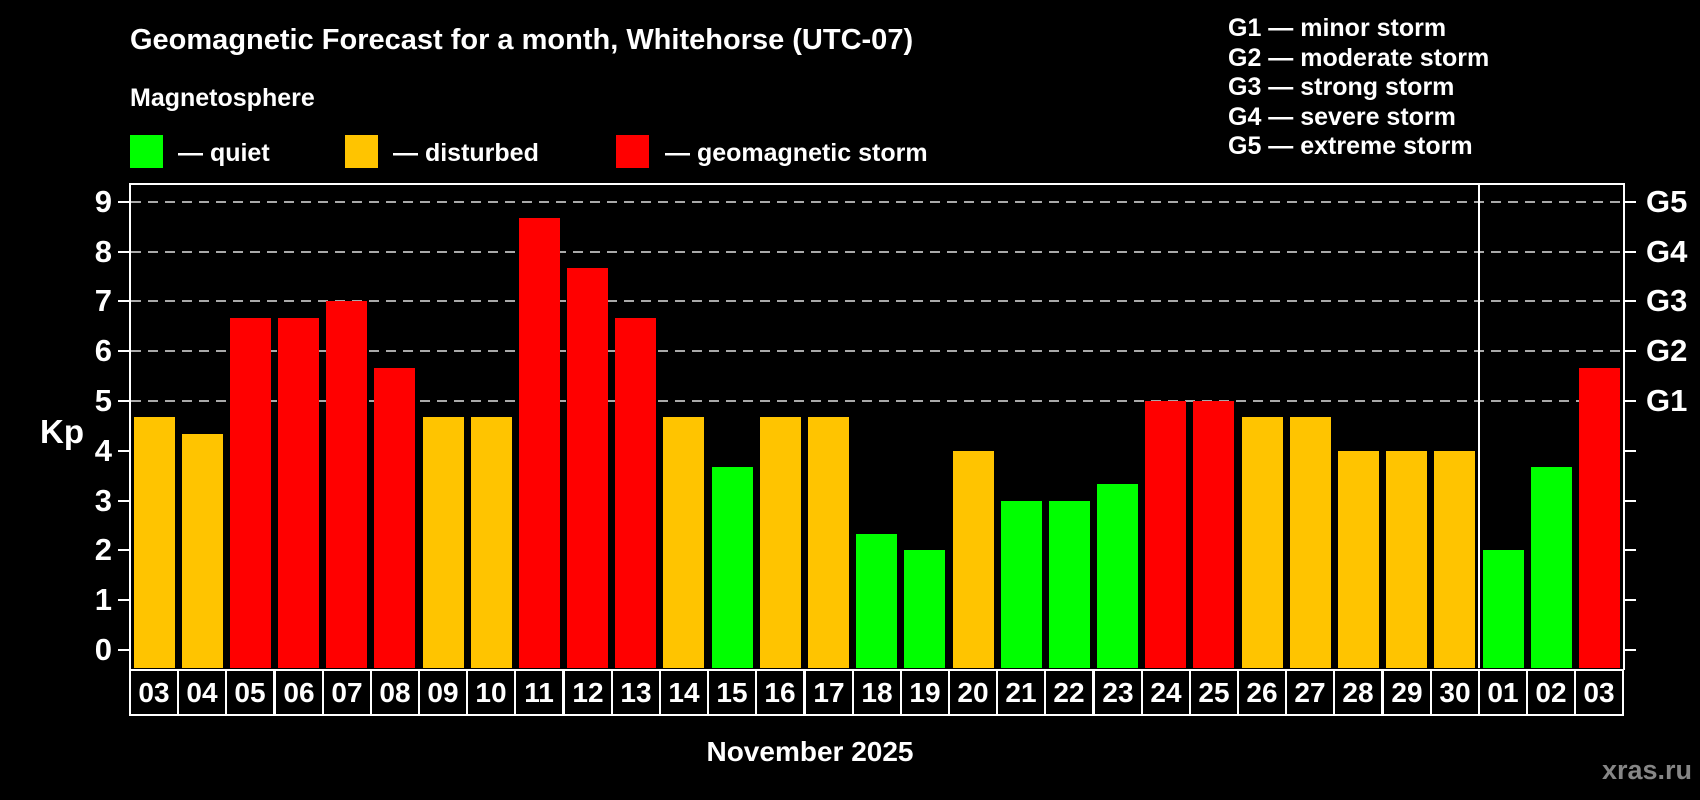  What do you see at coordinates (443, 692) in the screenshot?
I see `x-axis-day-box-09: 09` at bounding box center [443, 692].